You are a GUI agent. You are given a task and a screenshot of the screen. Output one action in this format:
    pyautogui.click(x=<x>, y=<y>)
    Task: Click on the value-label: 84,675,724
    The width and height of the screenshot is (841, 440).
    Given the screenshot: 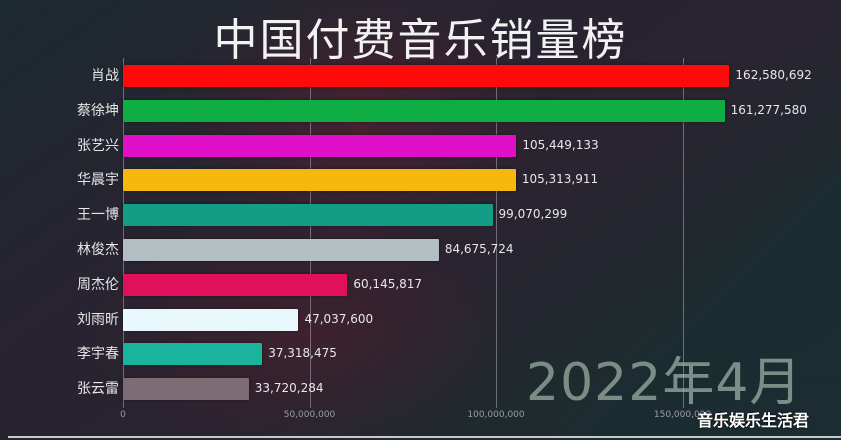 What is the action you would take?
    pyautogui.click(x=479, y=249)
    